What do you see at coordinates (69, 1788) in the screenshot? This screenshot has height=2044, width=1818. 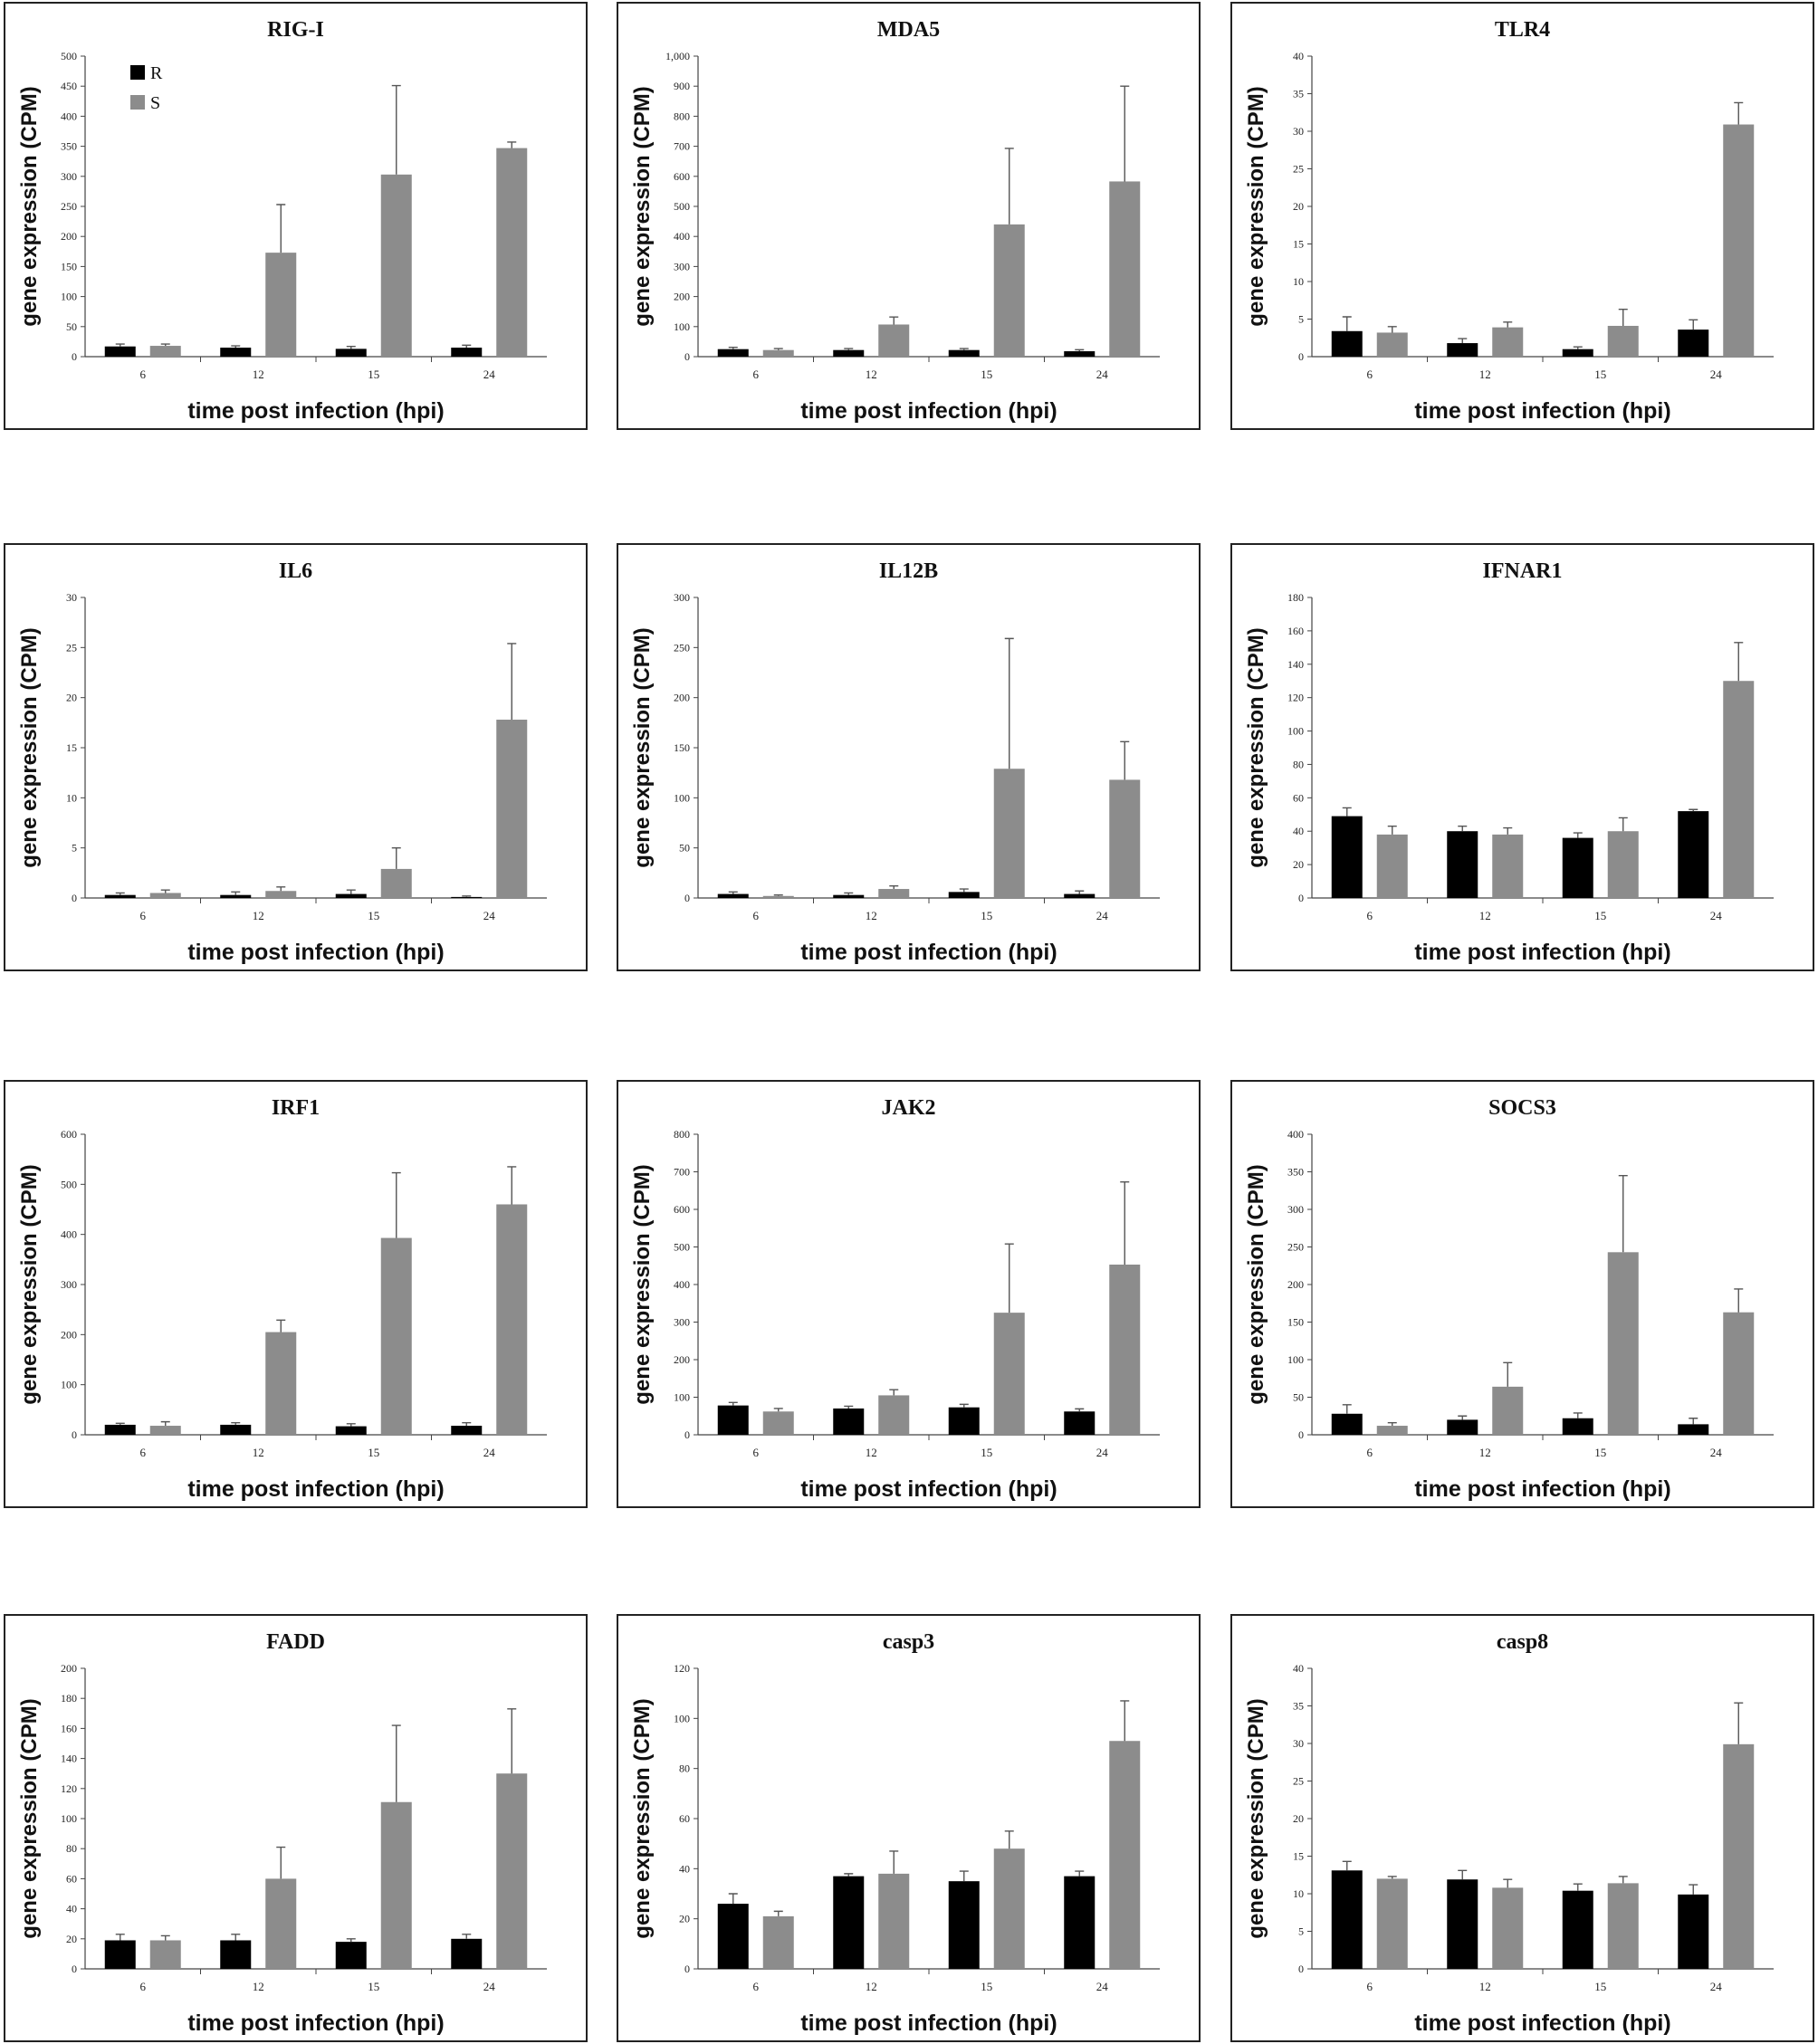 I see `y-tick-label: 120` at bounding box center [69, 1788].